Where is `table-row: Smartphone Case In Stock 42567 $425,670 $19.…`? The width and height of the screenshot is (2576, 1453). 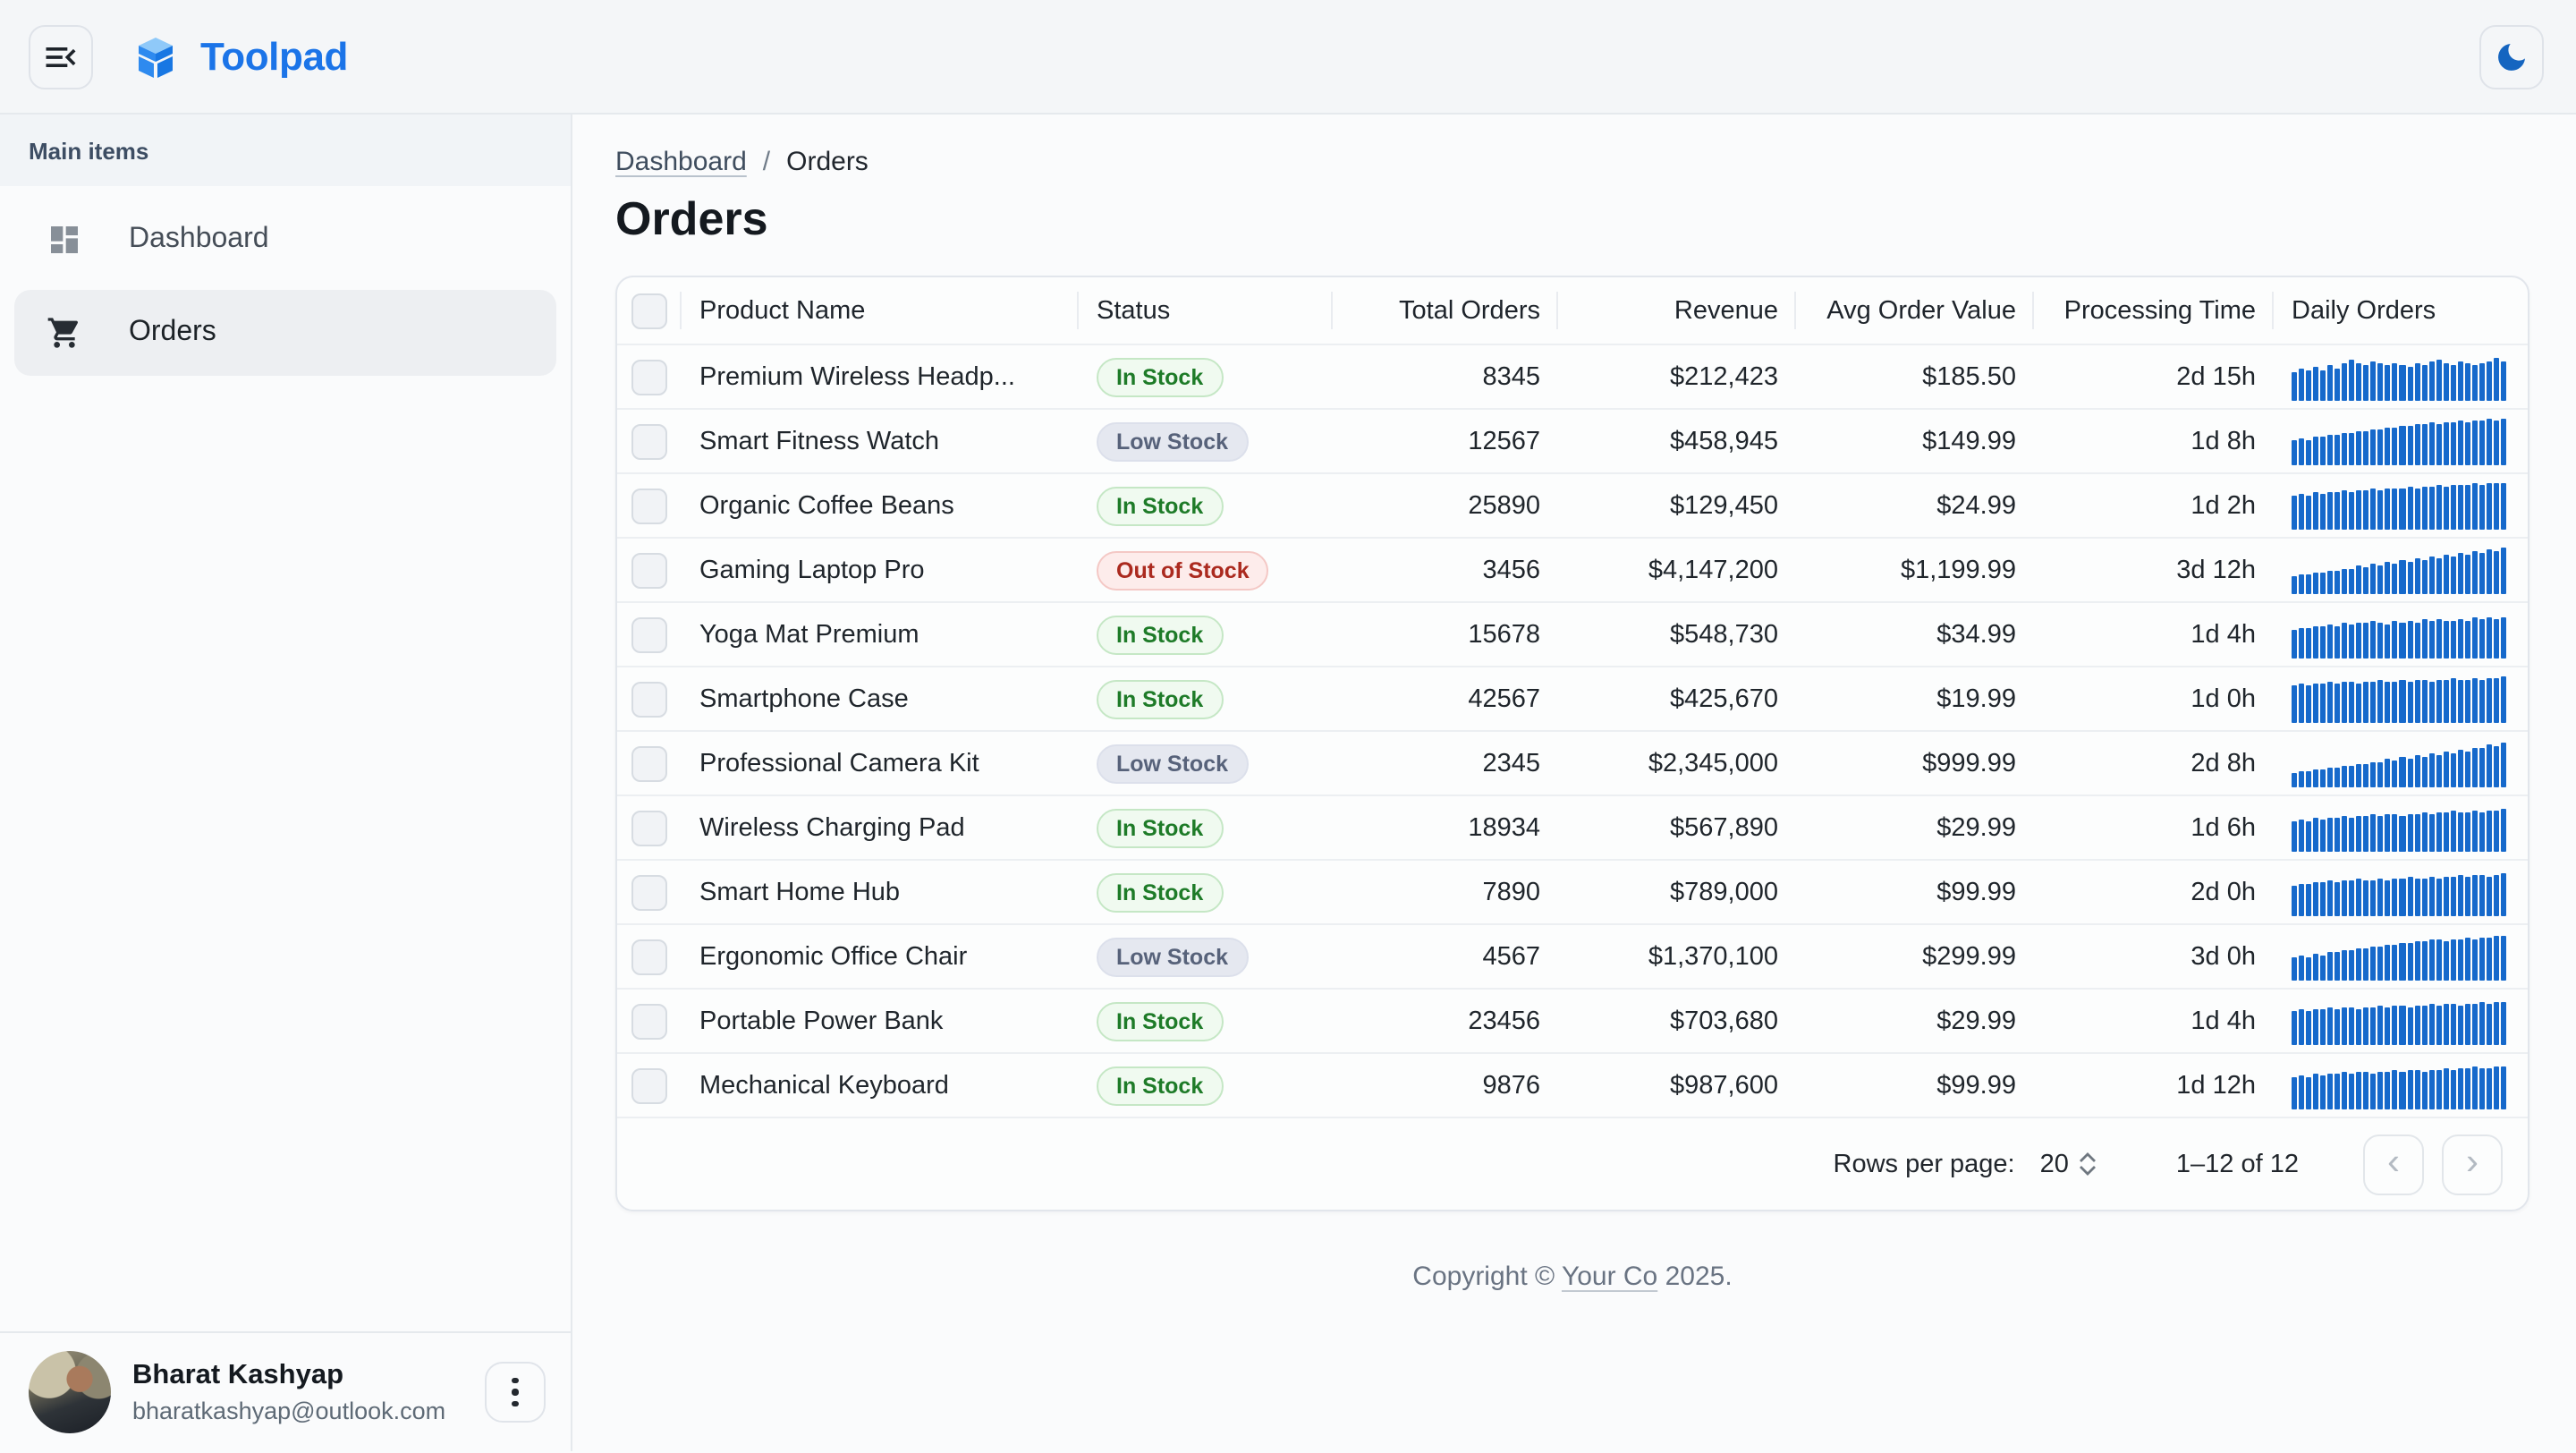
table-row: Smartphone Case In Stock 42567 $425,670 $19.… is located at coordinates (1572, 698).